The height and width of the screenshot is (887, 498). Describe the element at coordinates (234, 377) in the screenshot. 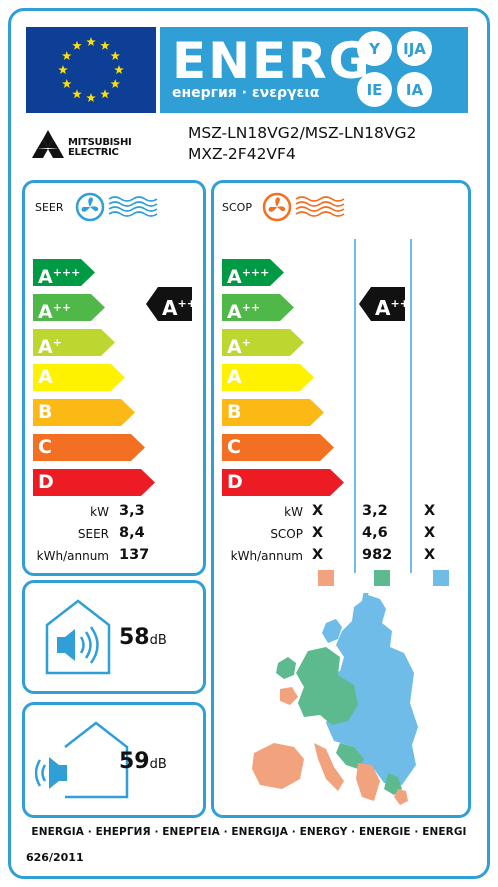

I see `heating-class-label: A` at that location.